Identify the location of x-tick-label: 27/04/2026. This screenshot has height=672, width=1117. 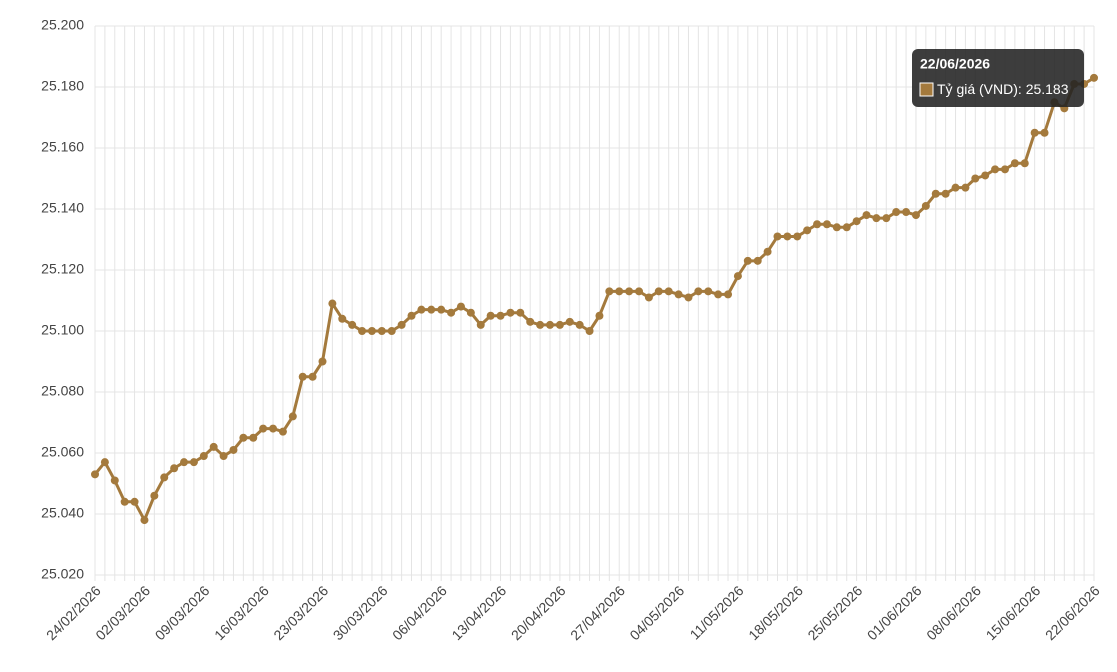
(597, 612).